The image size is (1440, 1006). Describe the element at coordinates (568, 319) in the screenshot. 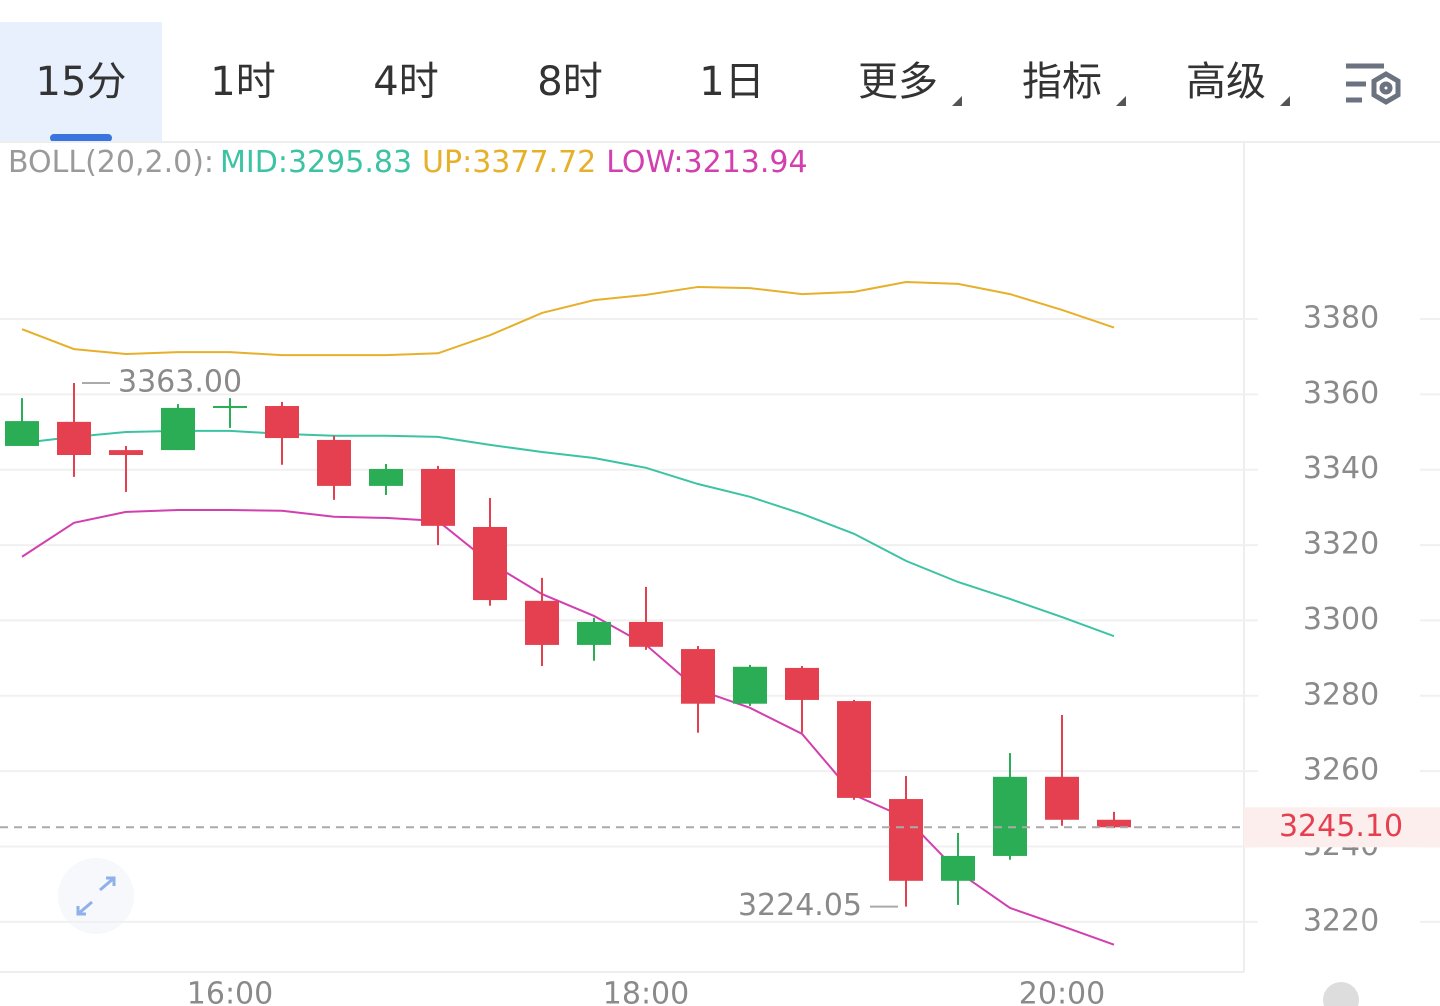

I see `boll-line` at that location.